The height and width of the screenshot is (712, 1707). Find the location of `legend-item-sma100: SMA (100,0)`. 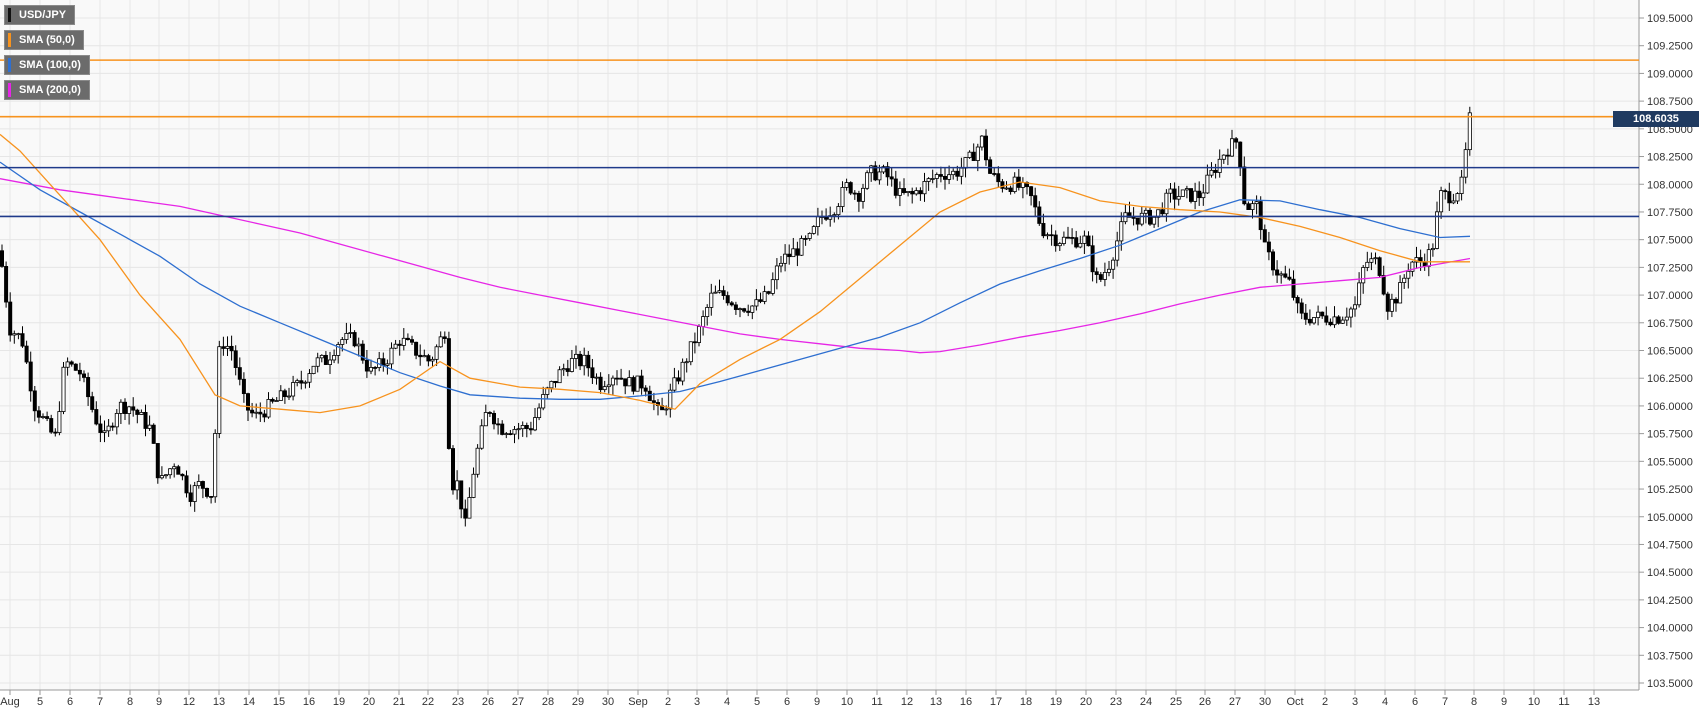

legend-item-sma100: SMA (100,0) is located at coordinates (47, 65).